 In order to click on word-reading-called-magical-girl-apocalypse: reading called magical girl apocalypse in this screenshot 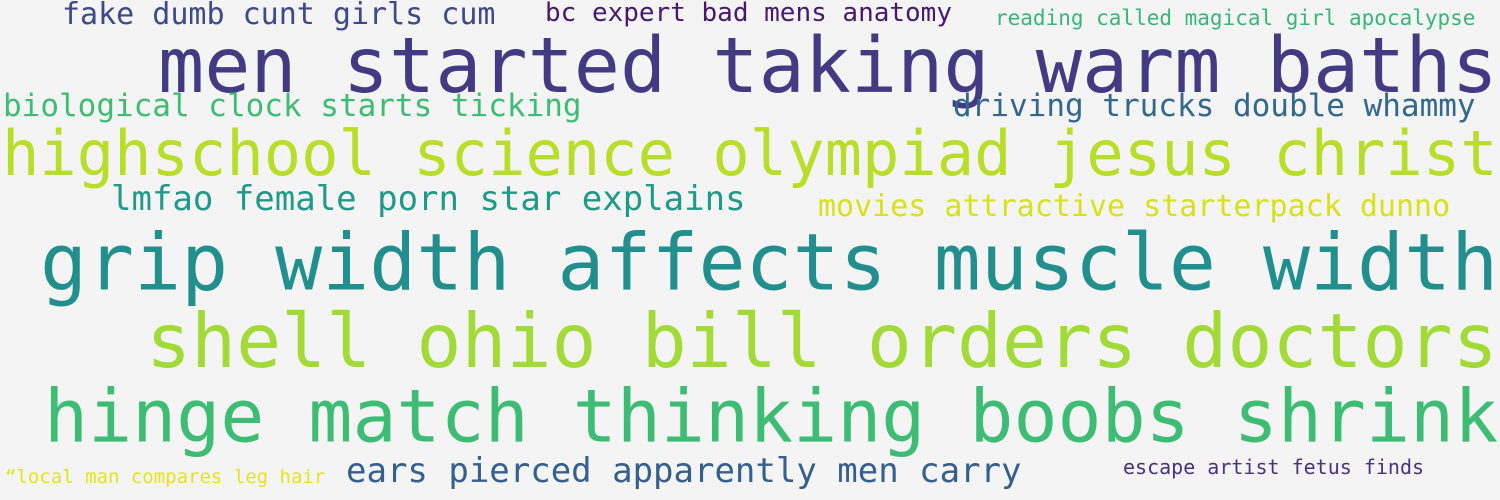, I will do `click(1235, 18)`.